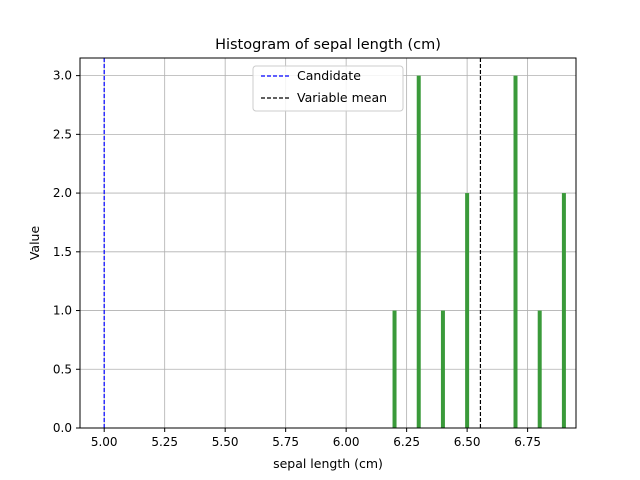 The width and height of the screenshot is (640, 480). What do you see at coordinates (316, 438) in the screenshot?
I see `x-axis-ticks: 5.00 5.25 5.50 5.75 6.00 6.25 6.50 6.75` at bounding box center [316, 438].